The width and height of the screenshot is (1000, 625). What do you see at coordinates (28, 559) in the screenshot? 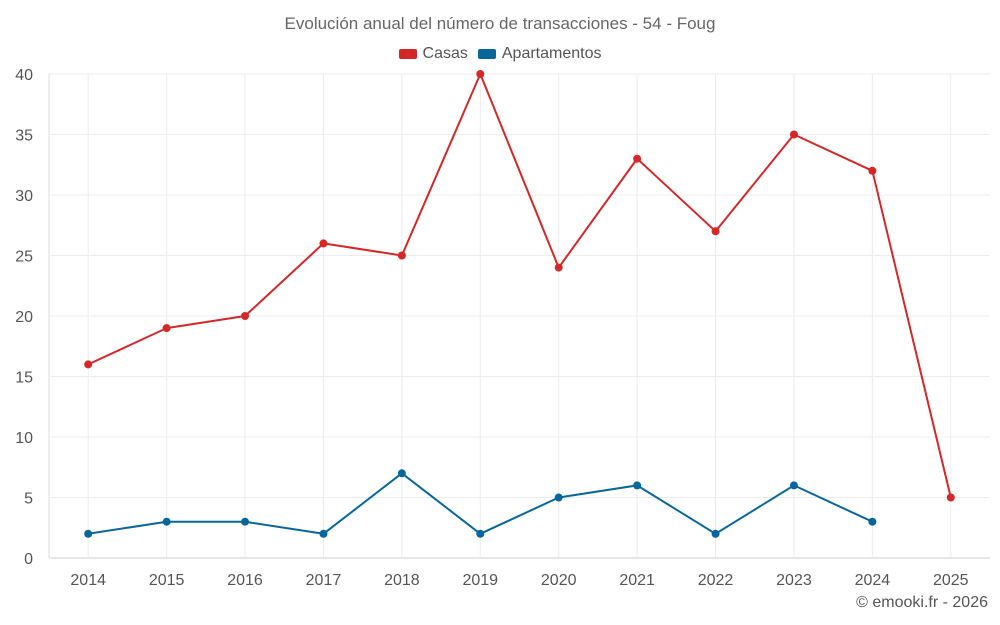
I see `y-tick-label: 0` at bounding box center [28, 559].